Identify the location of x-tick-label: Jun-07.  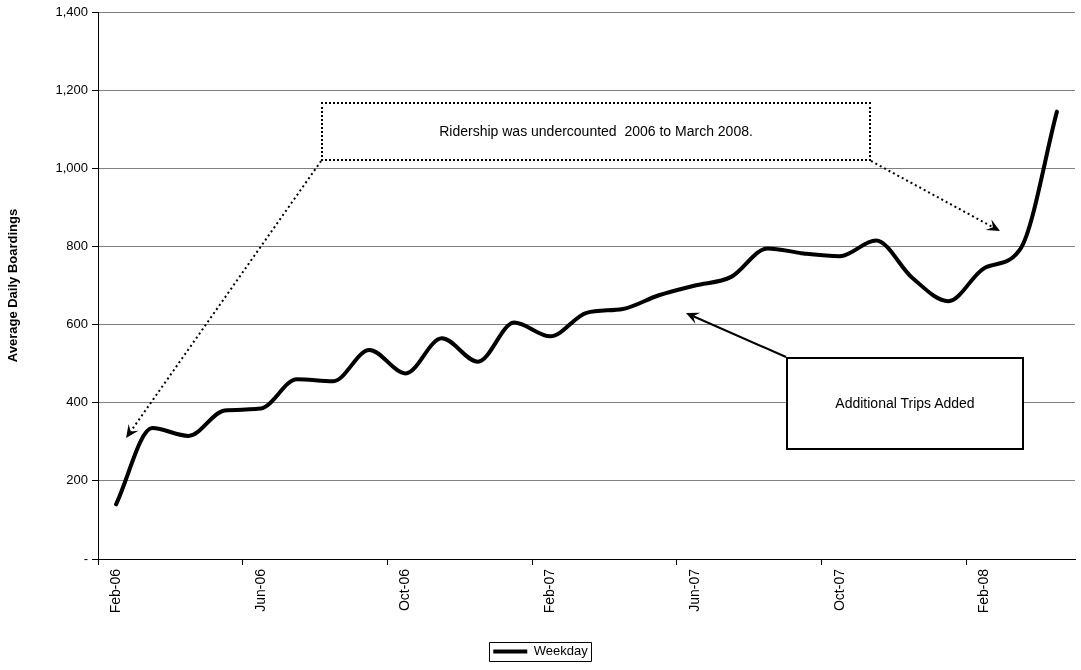
(693, 590).